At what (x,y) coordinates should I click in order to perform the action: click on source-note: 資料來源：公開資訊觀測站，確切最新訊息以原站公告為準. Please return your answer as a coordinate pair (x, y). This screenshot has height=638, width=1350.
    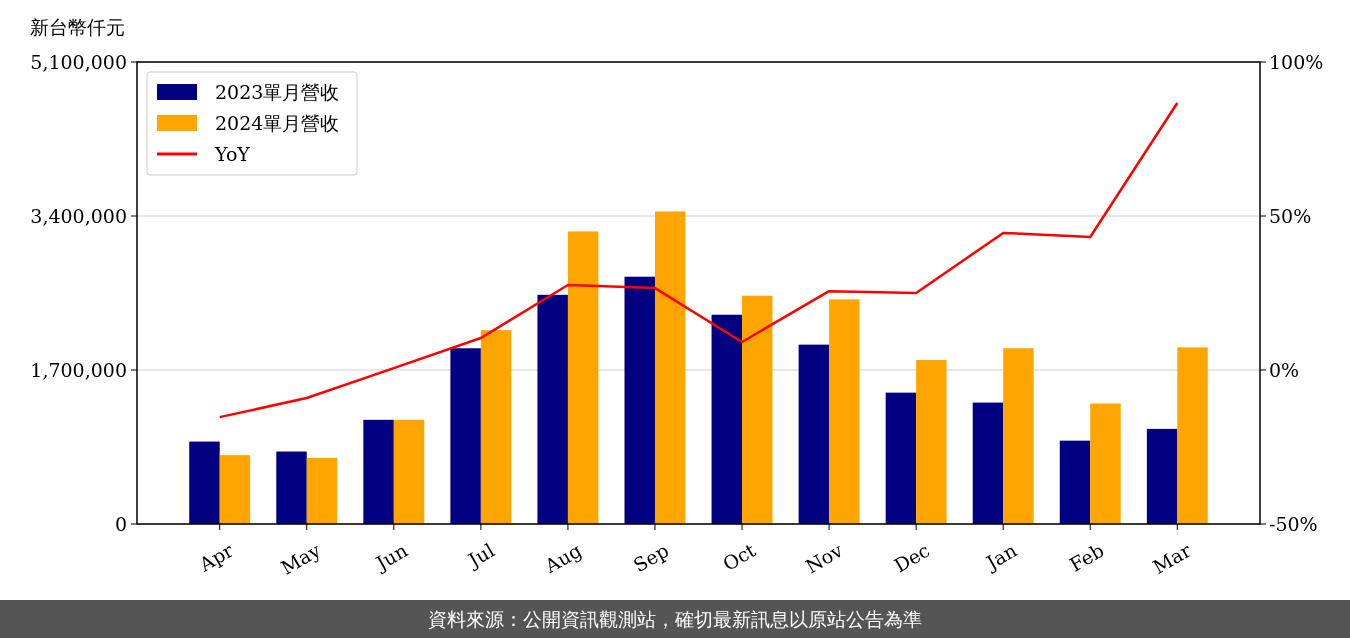
    Looking at the image, I should click on (675, 619).